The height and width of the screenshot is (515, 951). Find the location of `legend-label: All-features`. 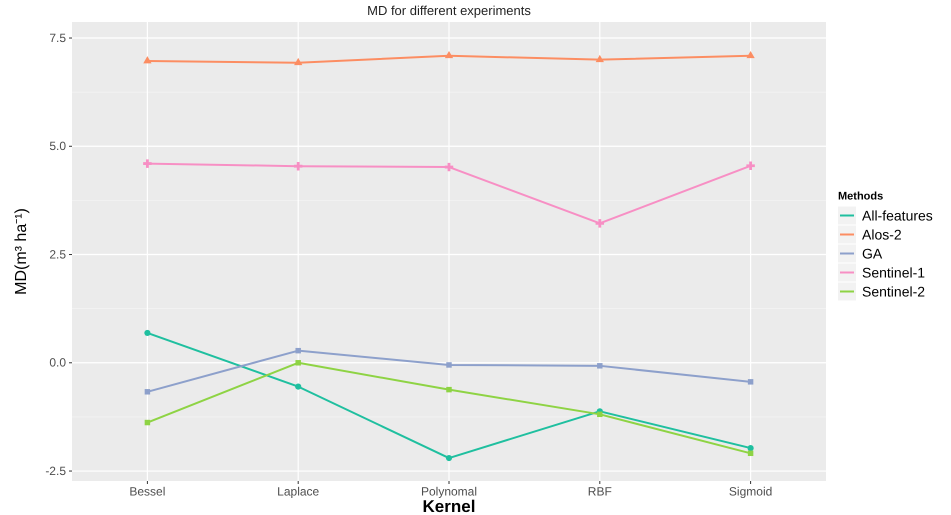

legend-label: All-features is located at coordinates (897, 216).